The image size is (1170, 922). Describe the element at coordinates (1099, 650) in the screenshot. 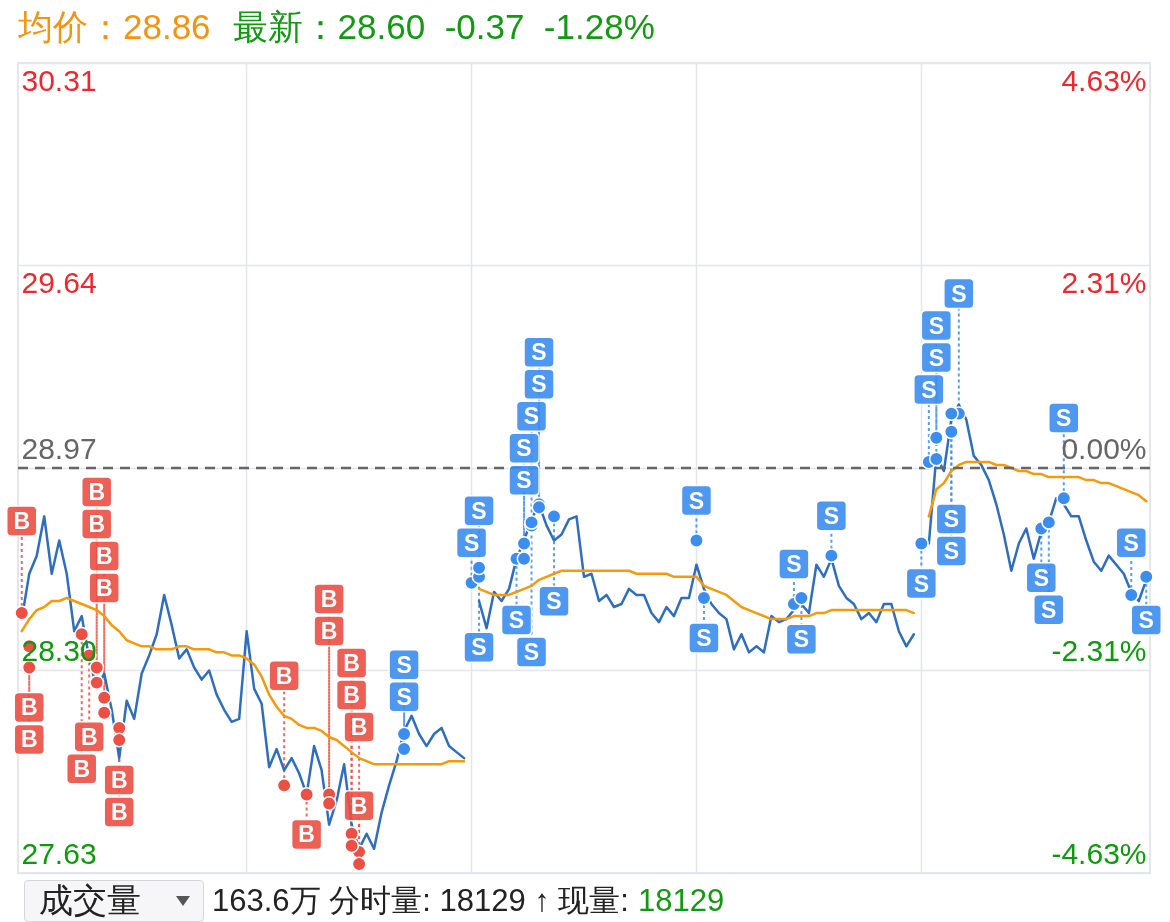

I see `y2-tick-label: -2.31%` at that location.